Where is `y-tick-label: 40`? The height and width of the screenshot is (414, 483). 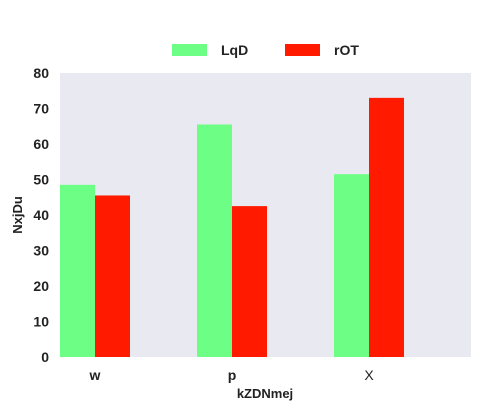 y-tick-label: 40 is located at coordinates (41, 215).